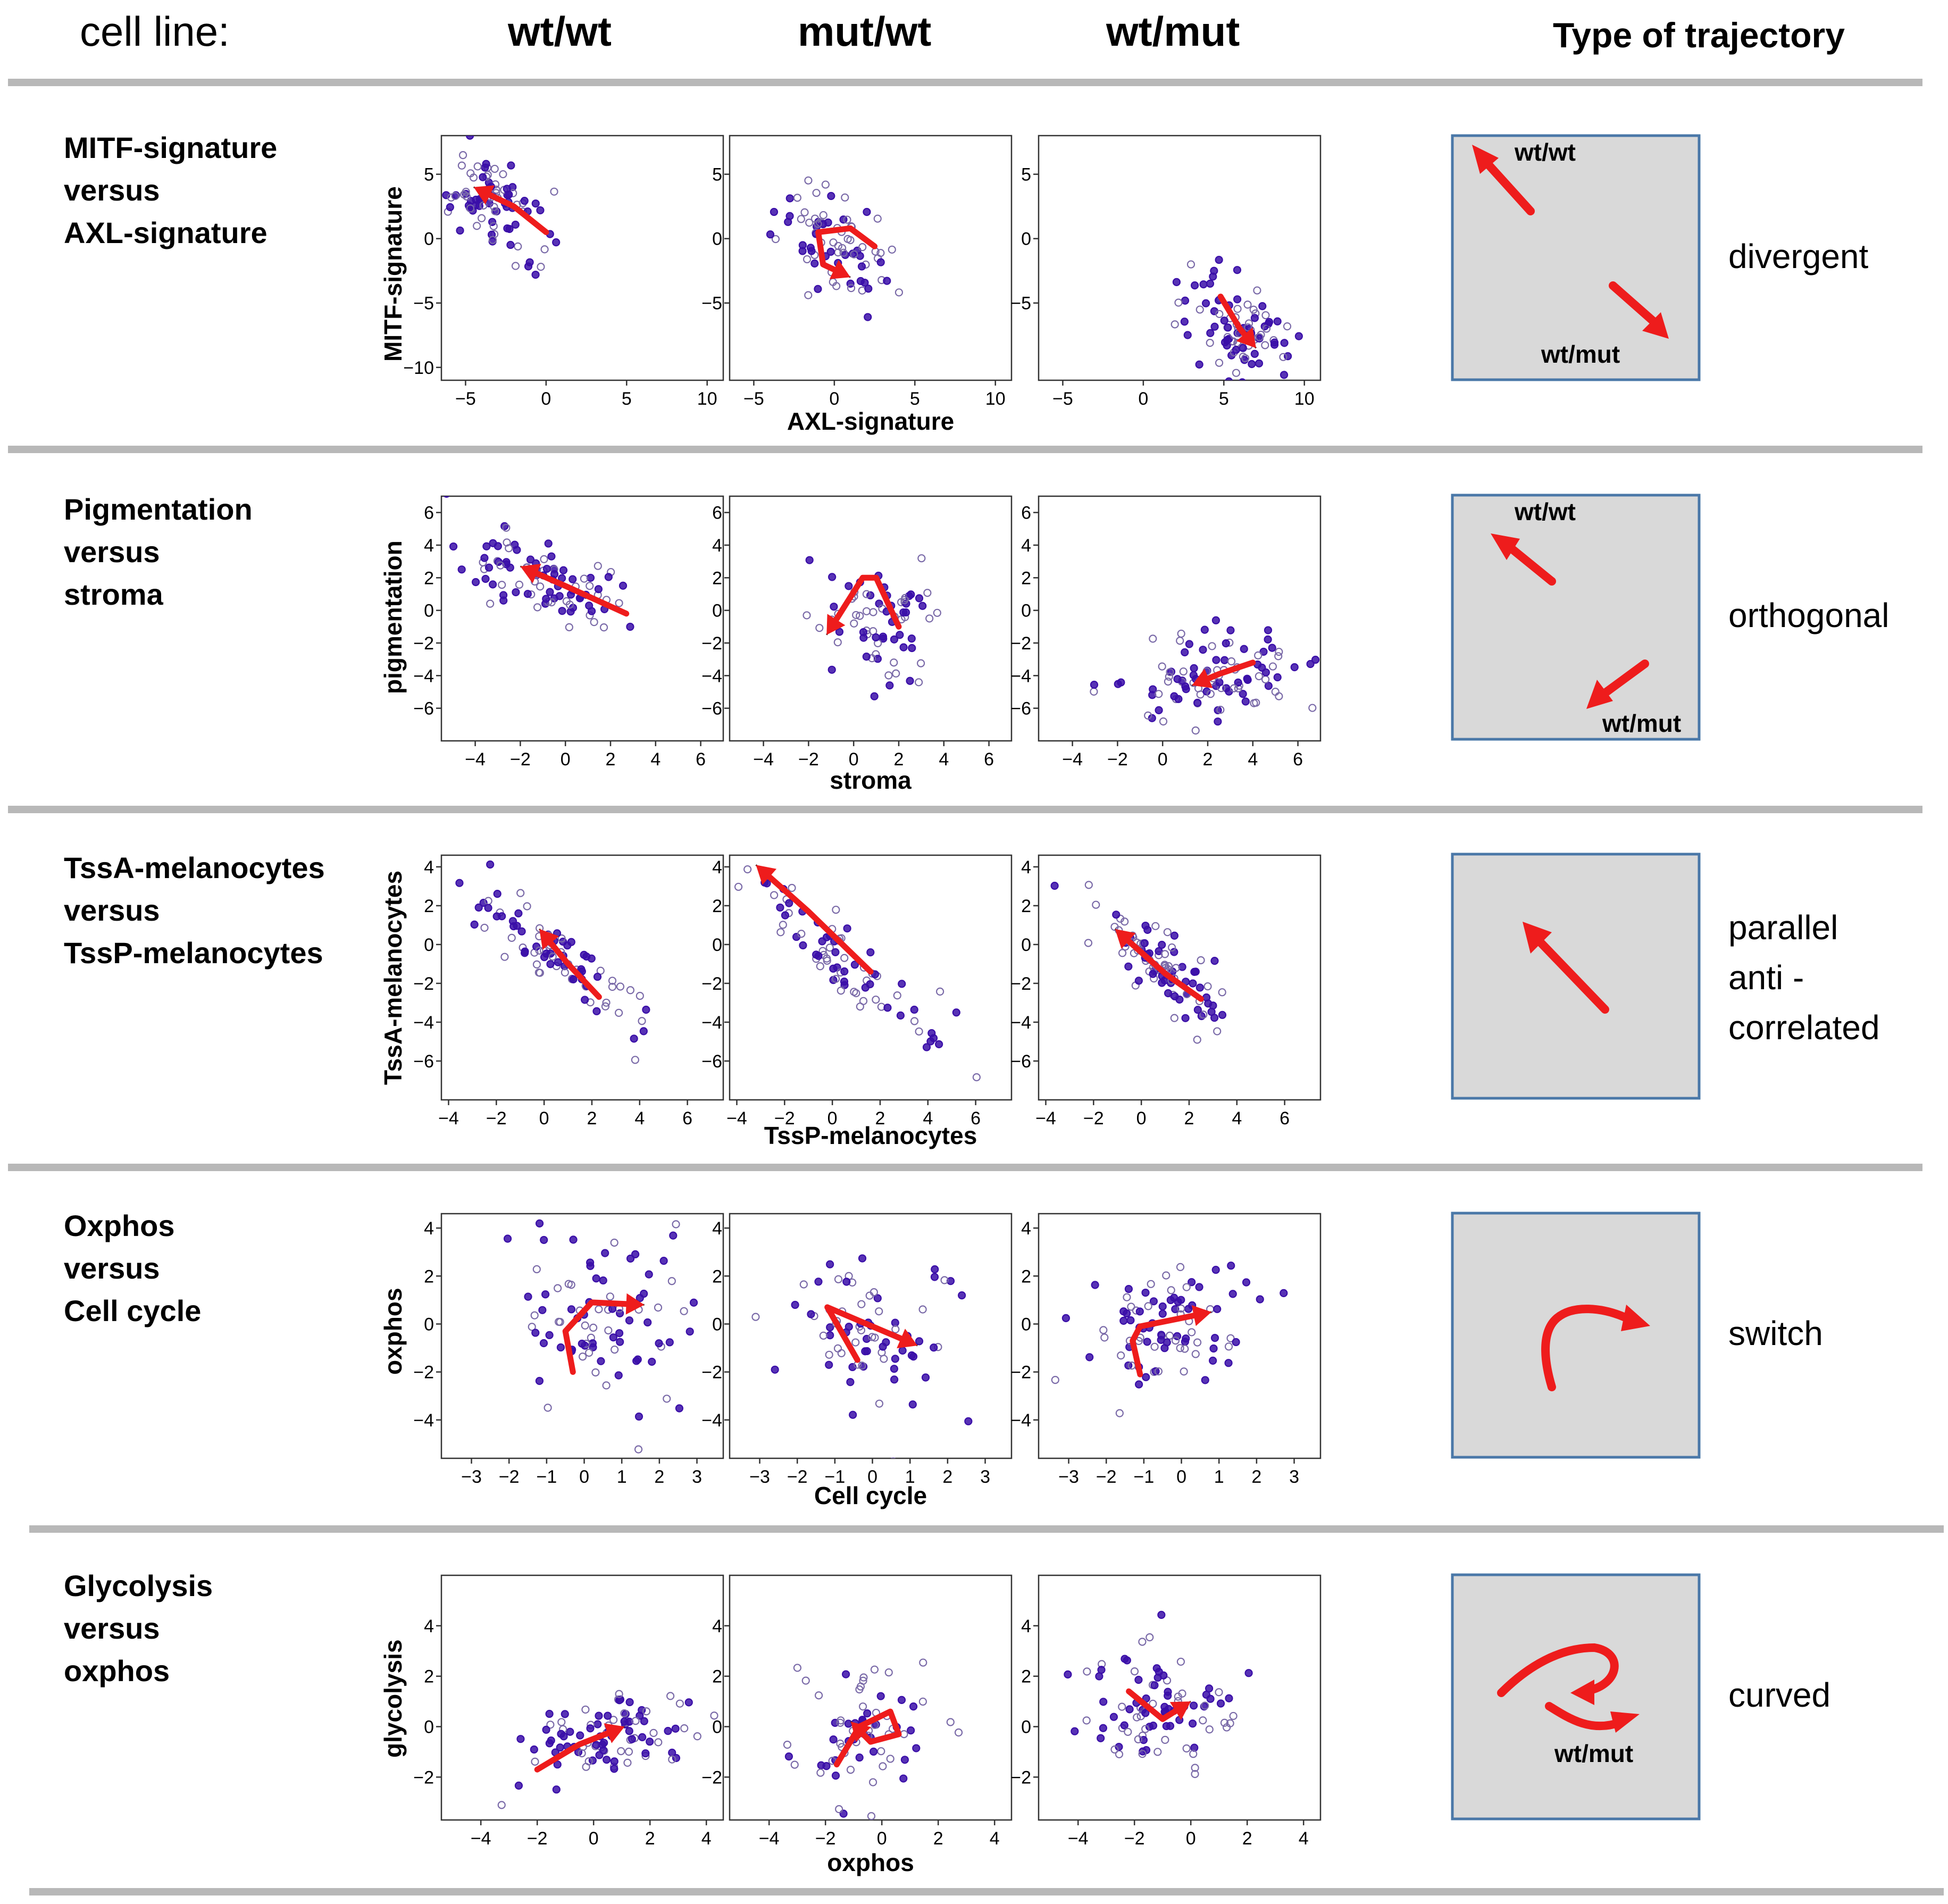 The width and height of the screenshot is (1948, 1904). Describe the element at coordinates (1576, 1335) in the screenshot. I see `schema-switch` at that location.